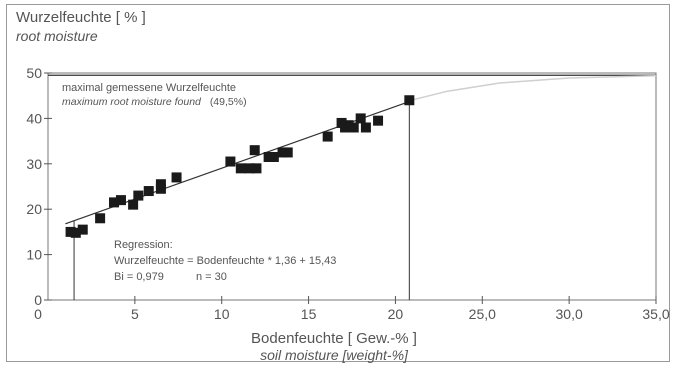  What do you see at coordinates (81, 17) in the screenshot?
I see `y-axis-title: Wurzelfeuchte [ % ]` at bounding box center [81, 17].